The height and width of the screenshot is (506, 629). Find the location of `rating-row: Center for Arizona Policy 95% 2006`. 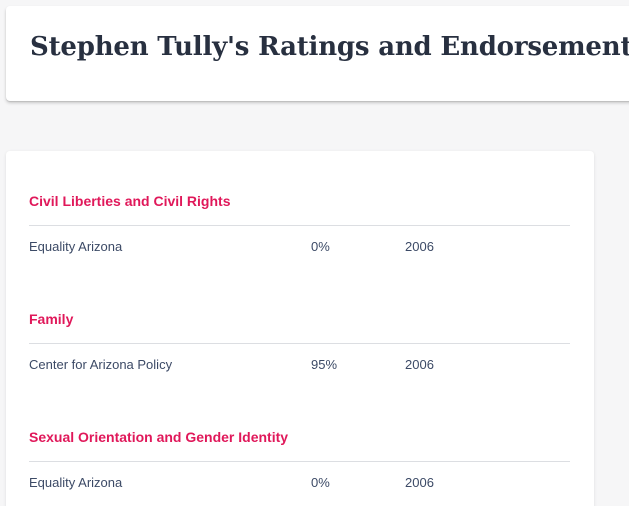

rating-row: Center for Arizona Policy 95% 2006 is located at coordinates (299, 366).